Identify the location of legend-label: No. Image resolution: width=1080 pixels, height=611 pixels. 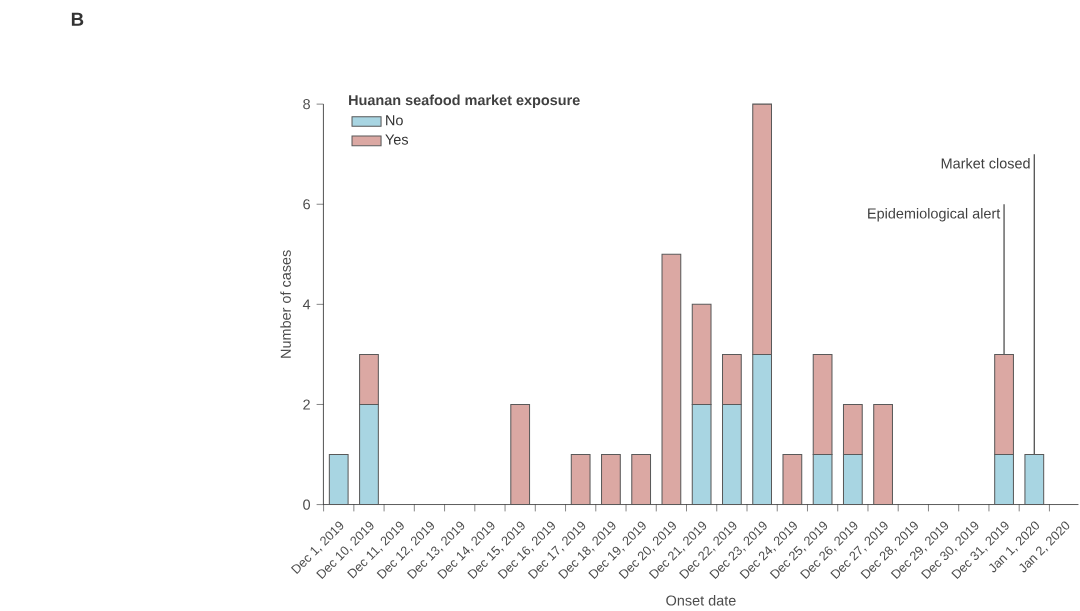
(394, 120).